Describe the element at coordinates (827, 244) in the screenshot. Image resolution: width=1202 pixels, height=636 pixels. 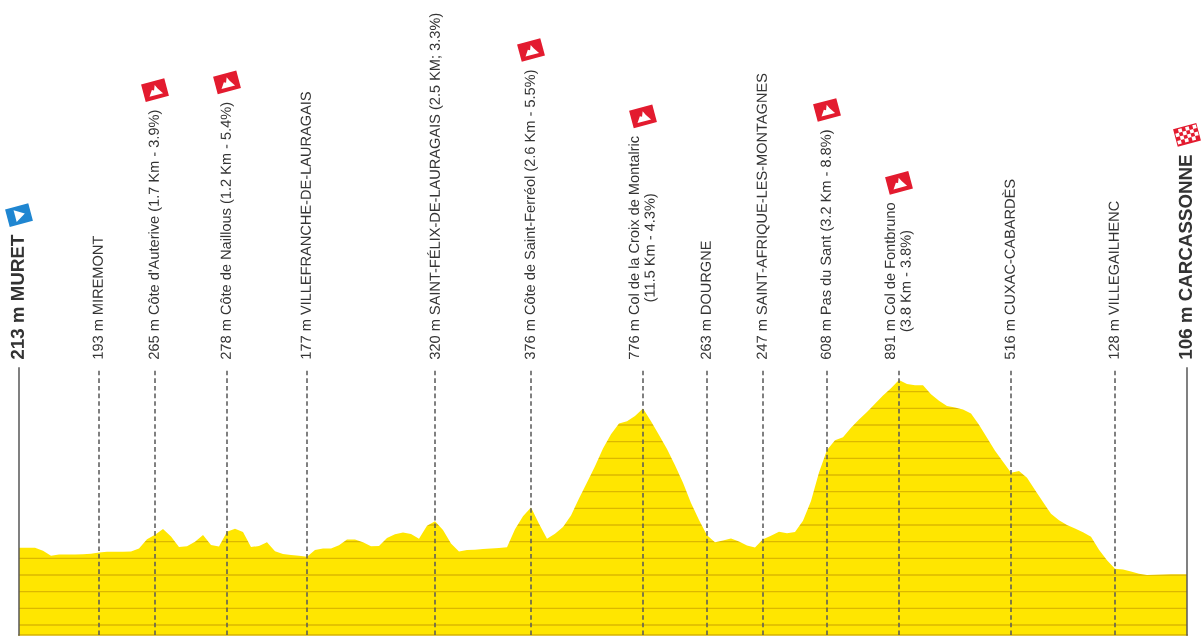
I see `x-tick-label: 608 m Pas du Sant (3.2 Km - 8.8%)` at that location.